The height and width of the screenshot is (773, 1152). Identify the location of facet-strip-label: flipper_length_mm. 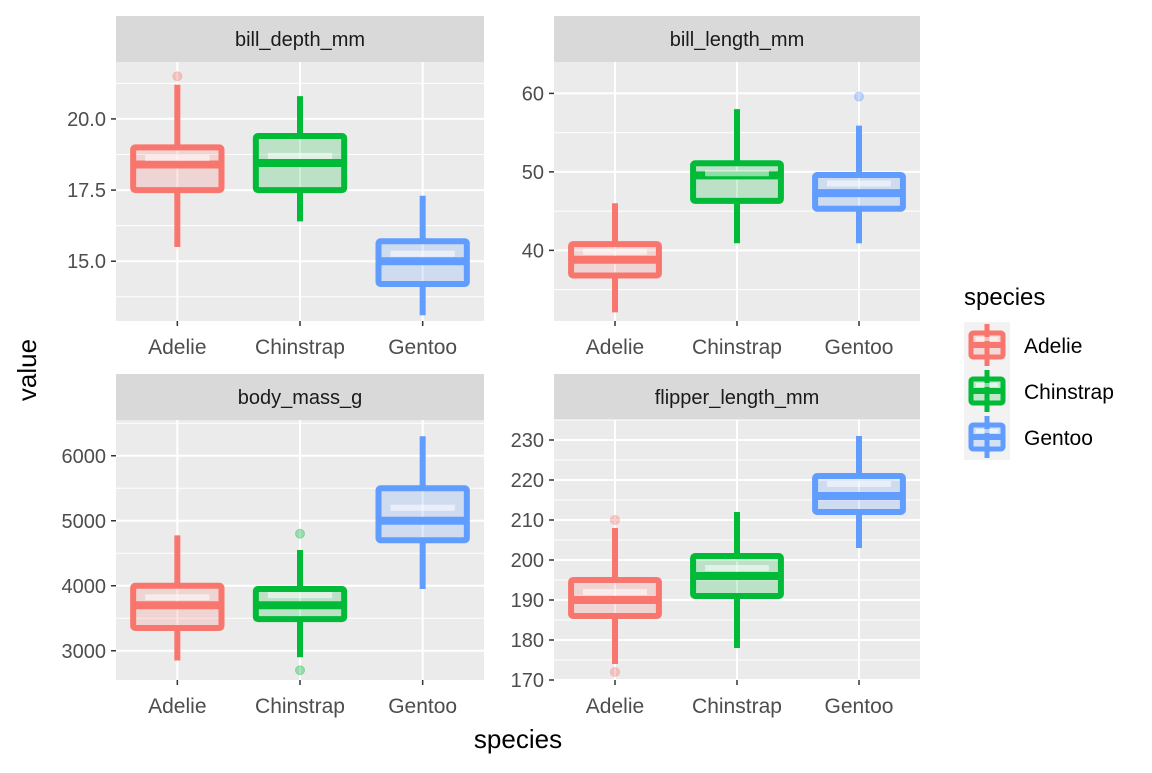
(737, 398).